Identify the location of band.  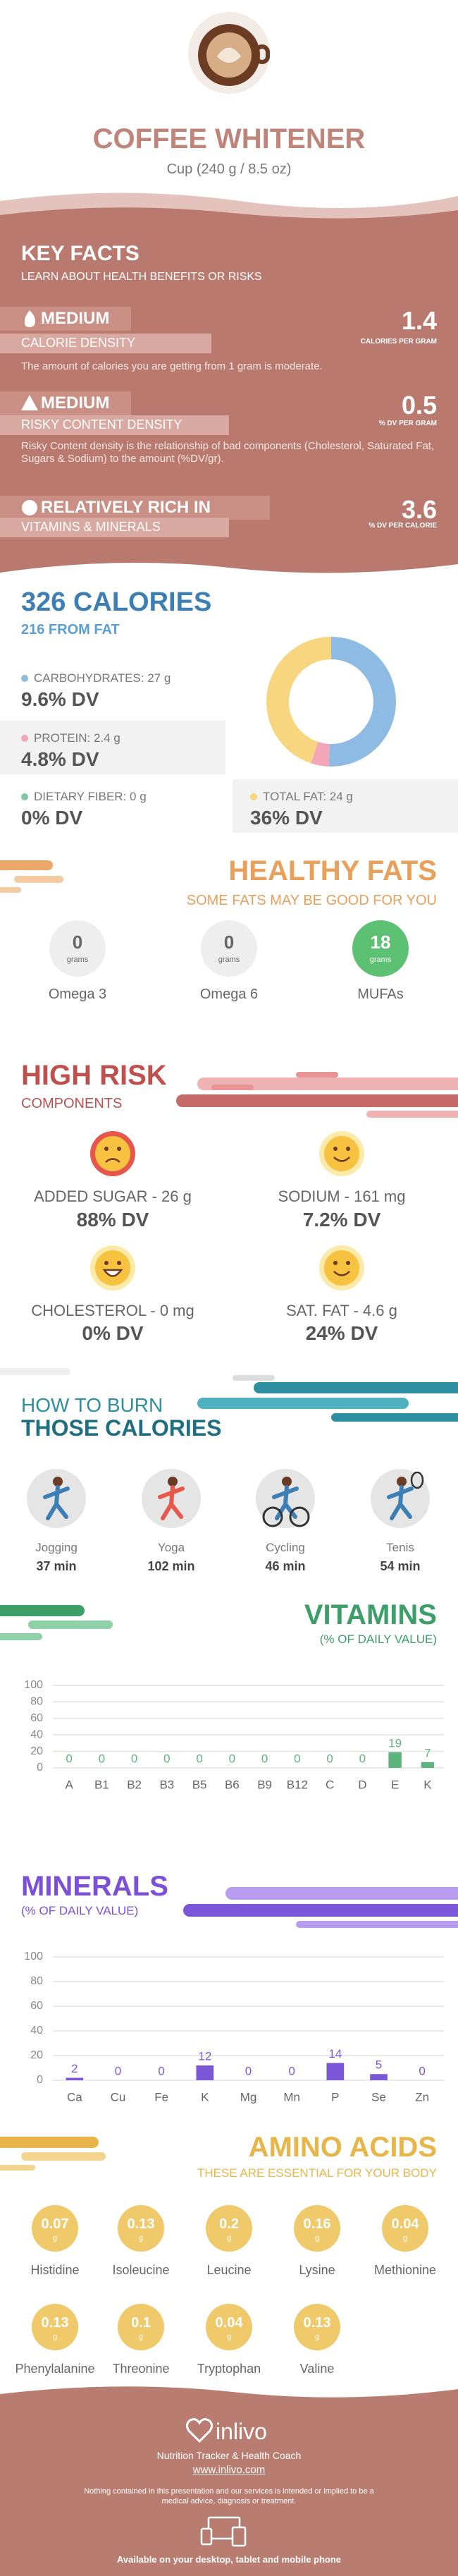
(113, 748).